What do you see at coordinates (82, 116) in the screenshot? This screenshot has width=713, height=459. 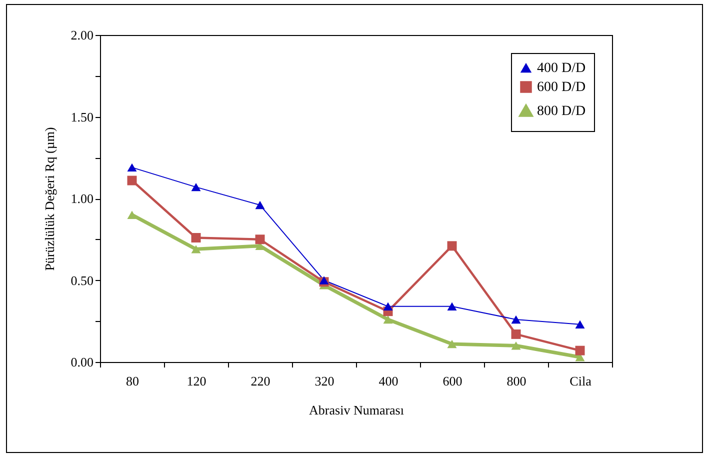 I see `y-tick-label: 1.50` at bounding box center [82, 116].